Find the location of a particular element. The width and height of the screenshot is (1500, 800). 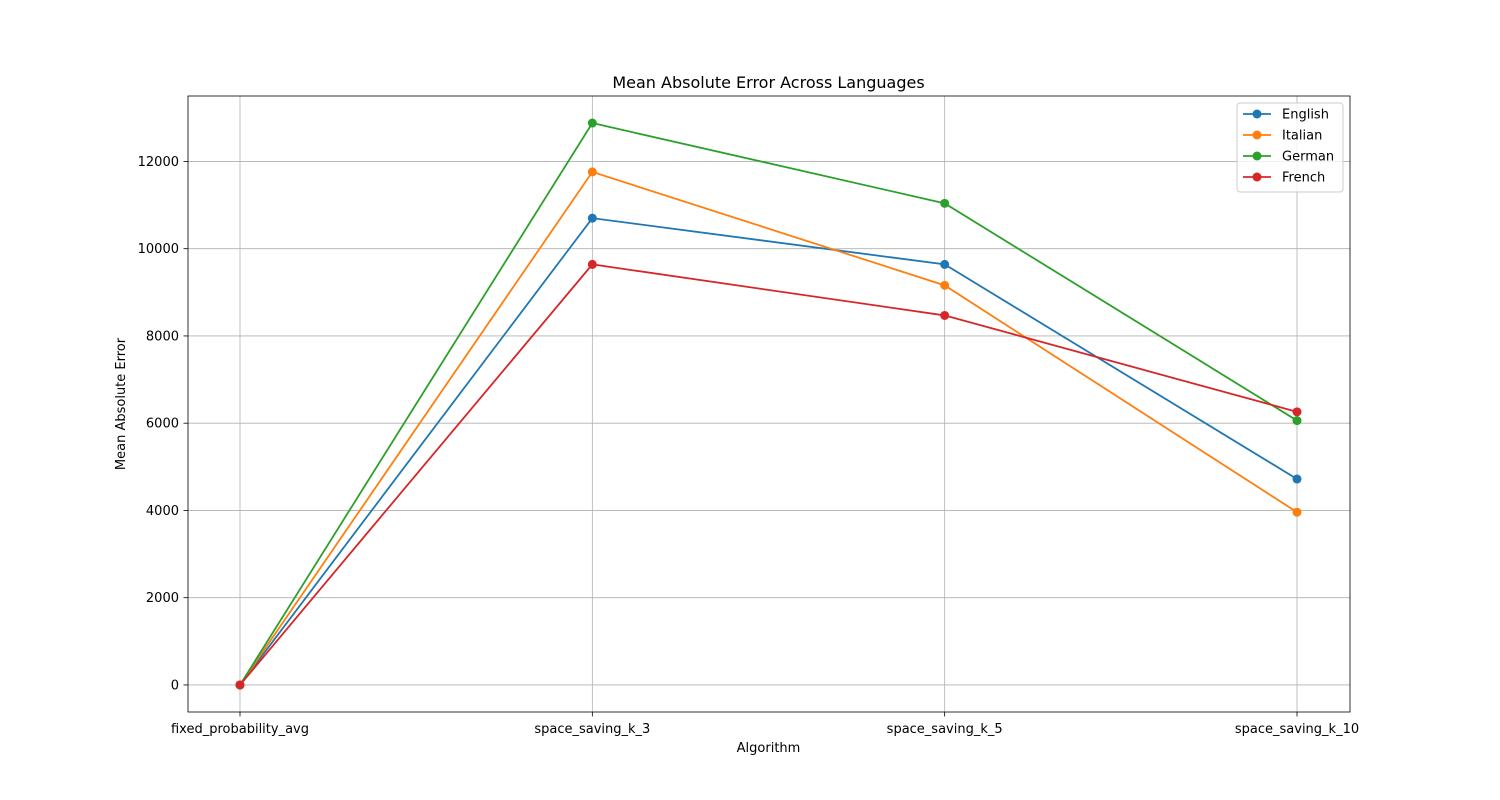

legend: English Italian German French is located at coordinates (1290, 147).